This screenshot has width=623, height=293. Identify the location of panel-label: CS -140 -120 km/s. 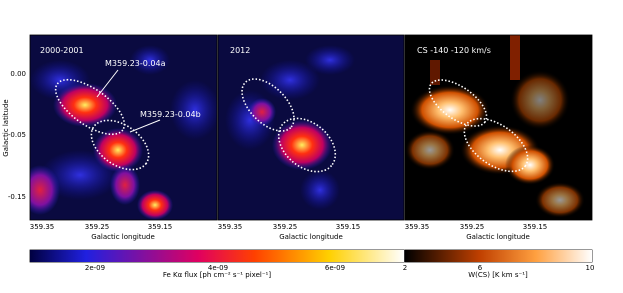
(454, 50).